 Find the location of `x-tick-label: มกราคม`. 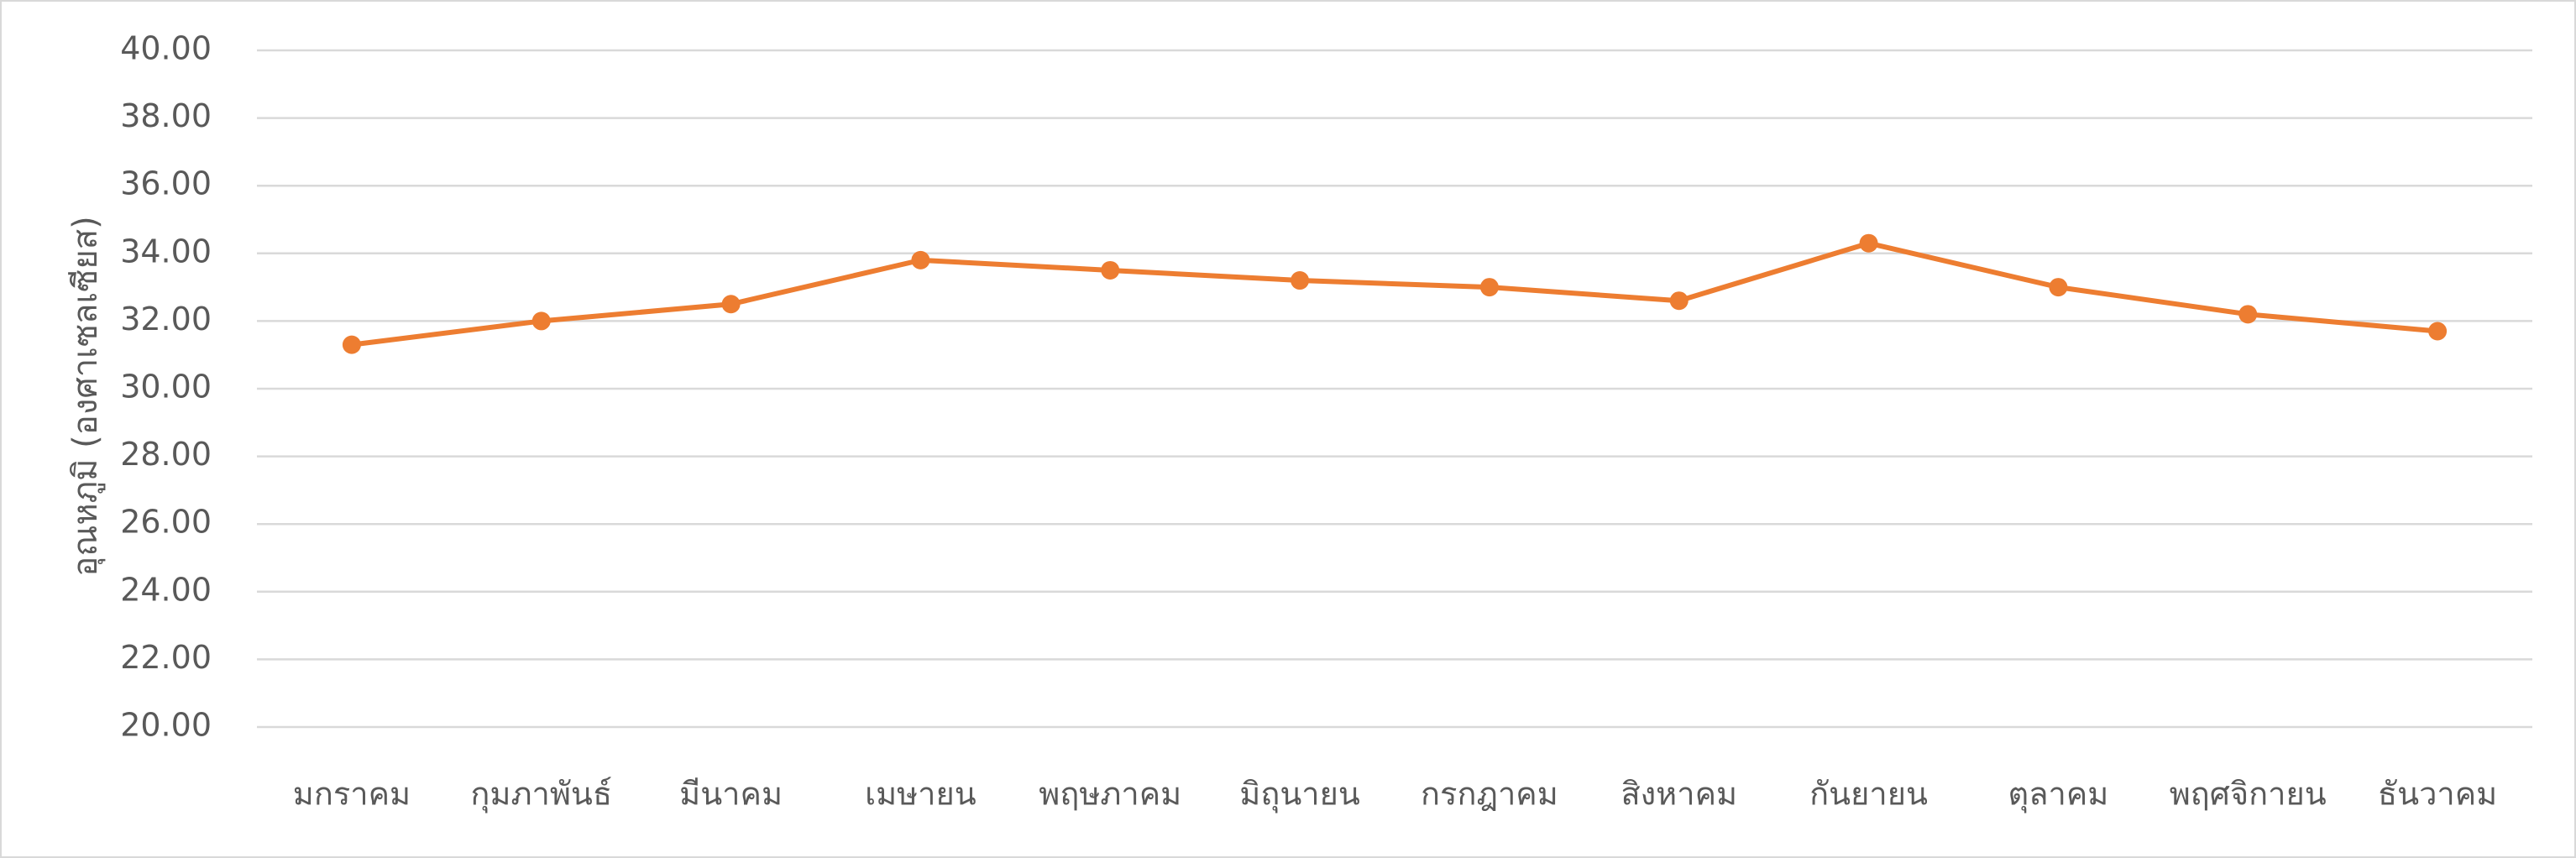

x-tick-label: มกราคม is located at coordinates (352, 794).